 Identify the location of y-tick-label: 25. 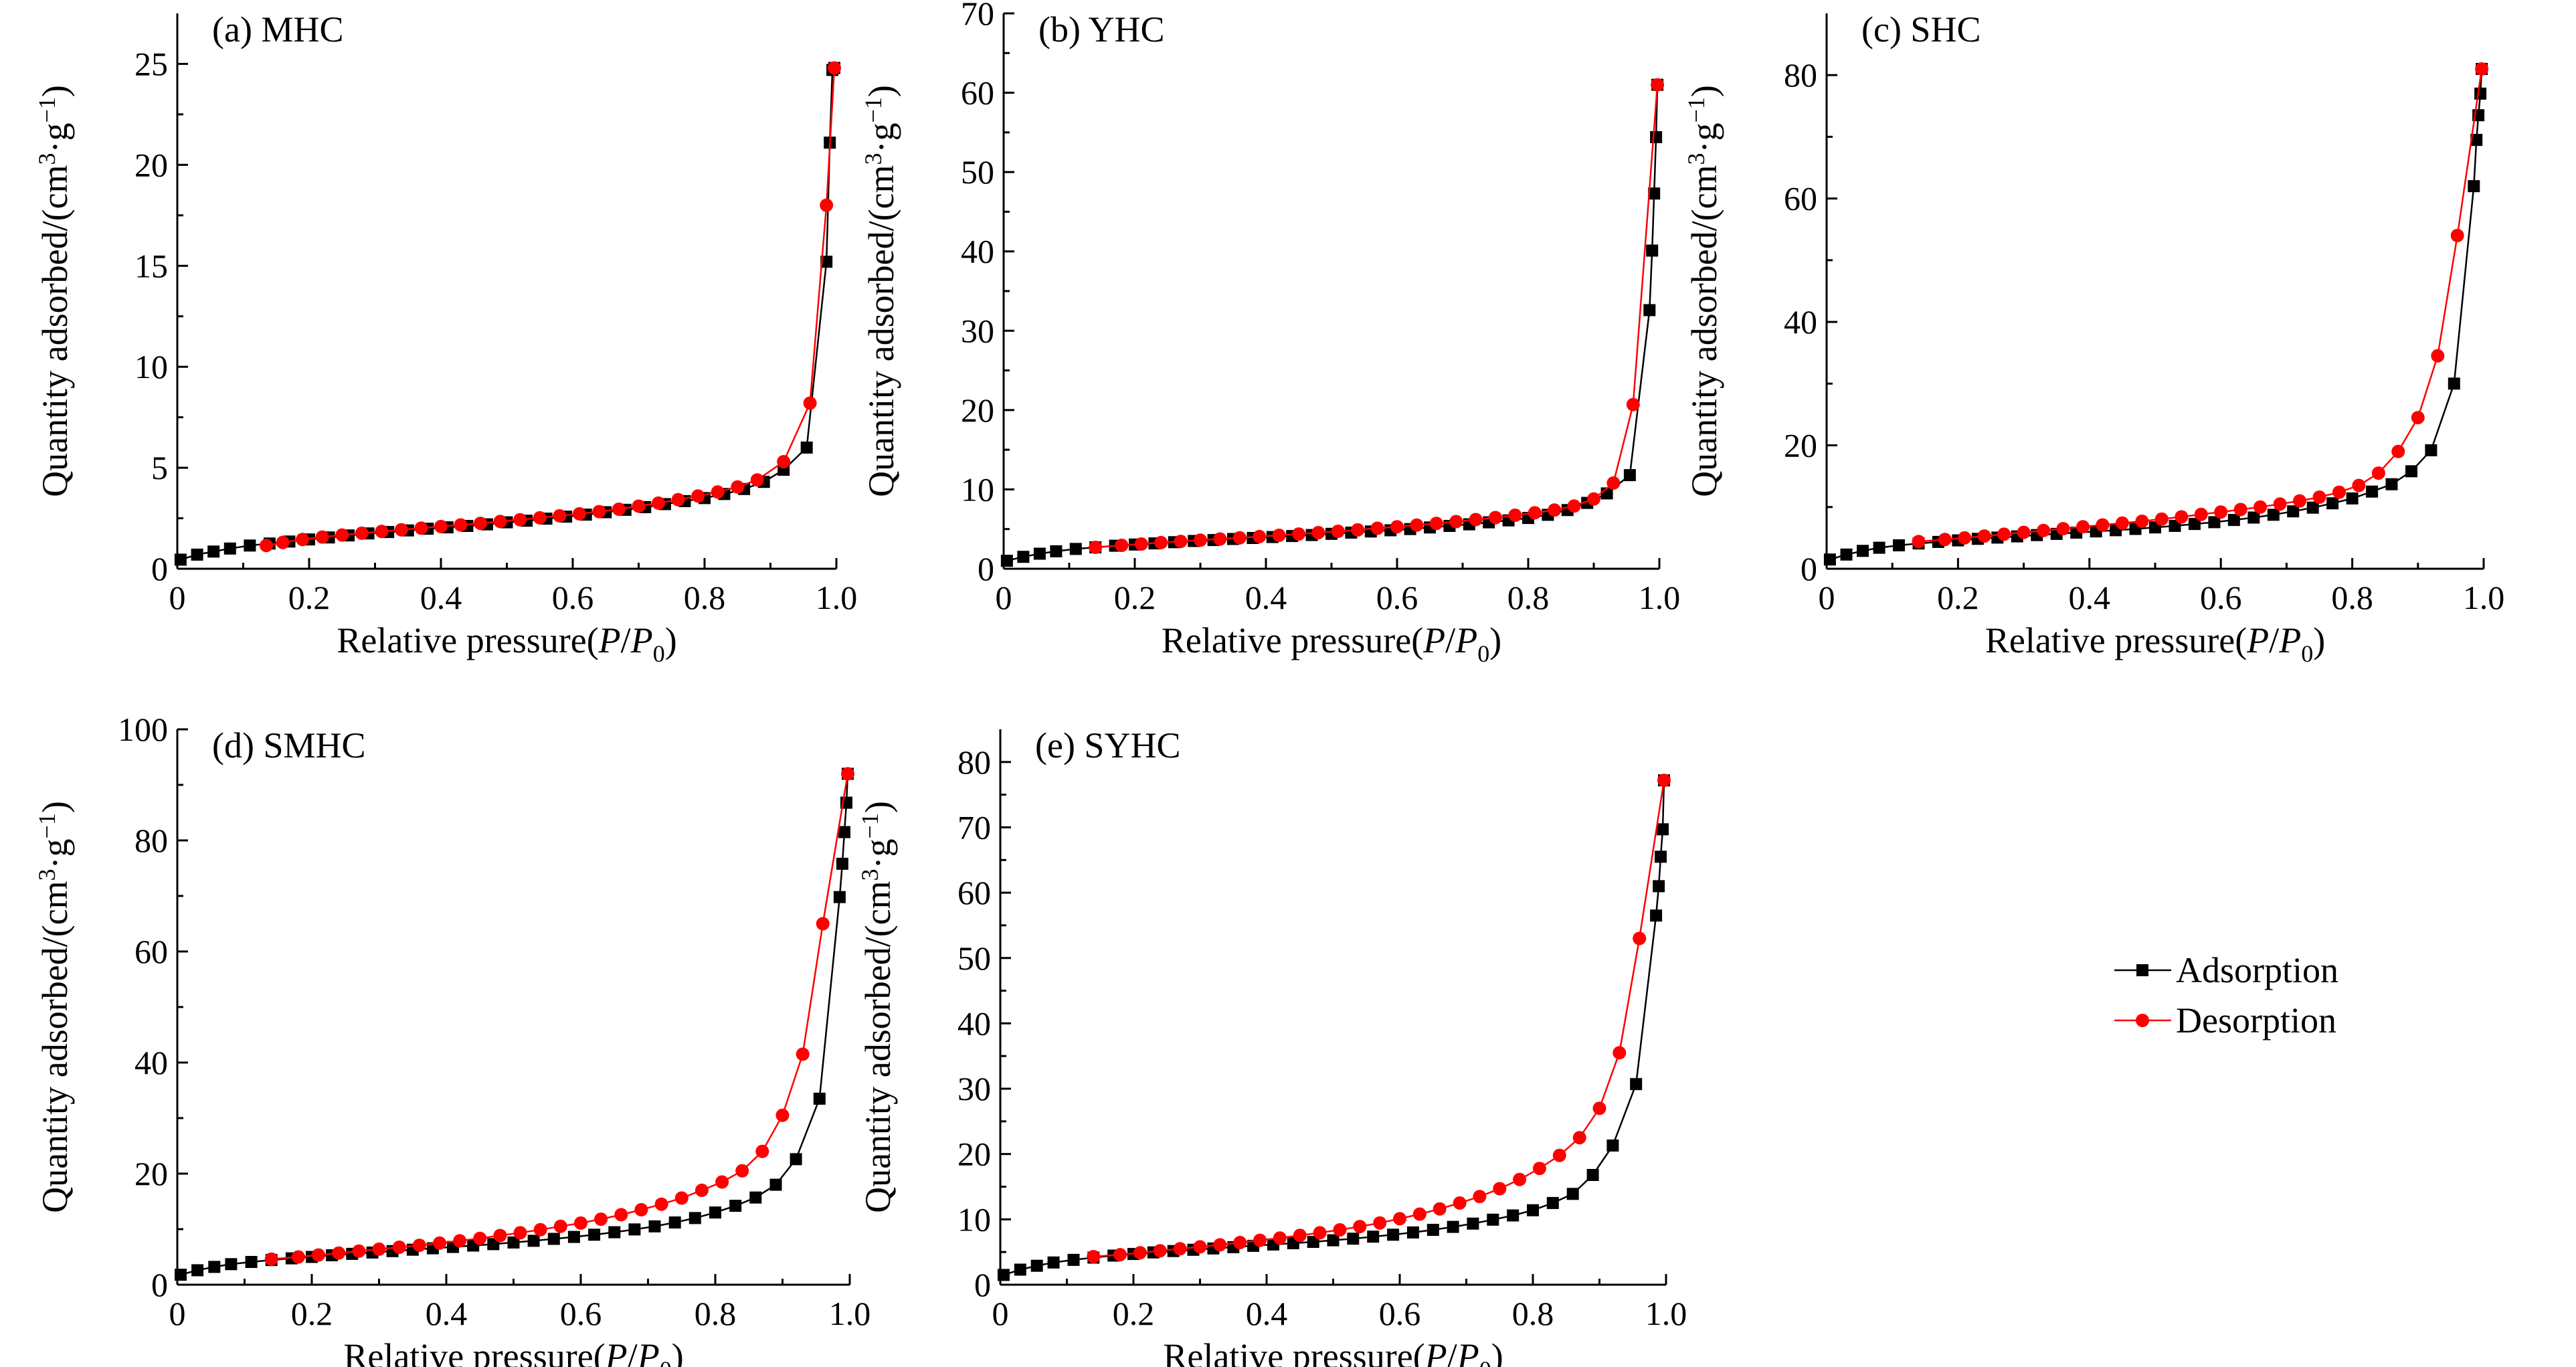
(151, 63).